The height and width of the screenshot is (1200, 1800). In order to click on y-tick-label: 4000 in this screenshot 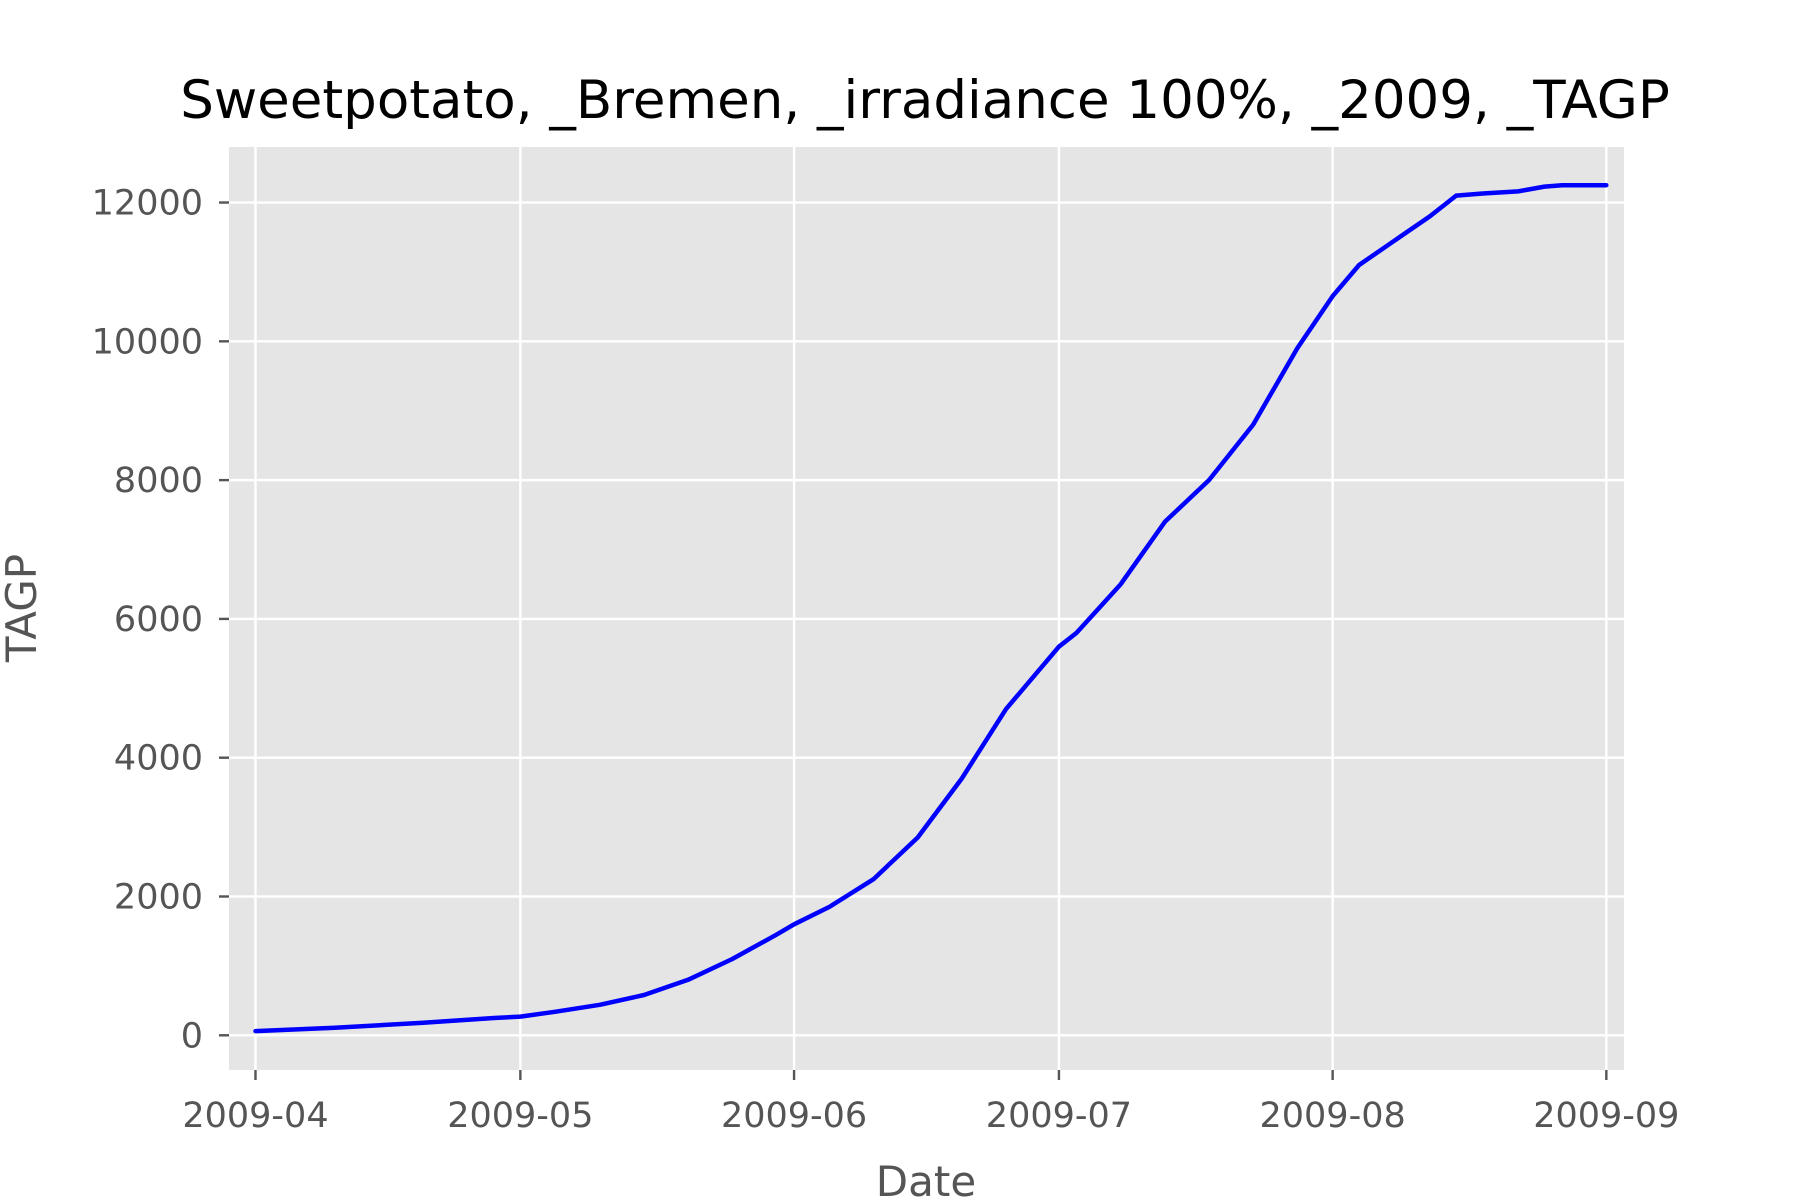, I will do `click(158, 759)`.